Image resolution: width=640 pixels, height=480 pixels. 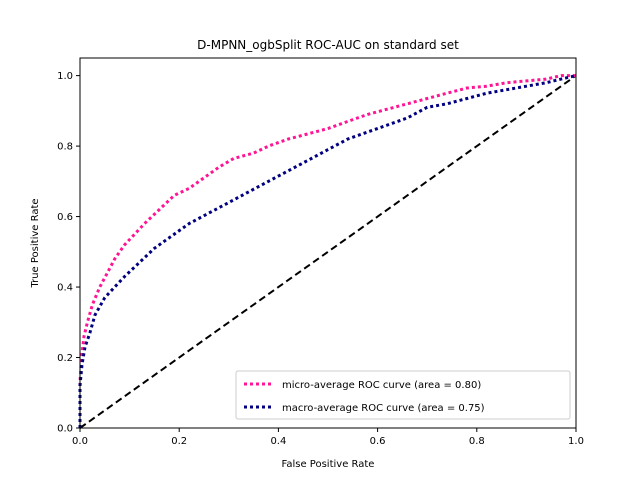 What do you see at coordinates (477, 441) in the screenshot?
I see `x-tick-label: 0.8` at bounding box center [477, 441].